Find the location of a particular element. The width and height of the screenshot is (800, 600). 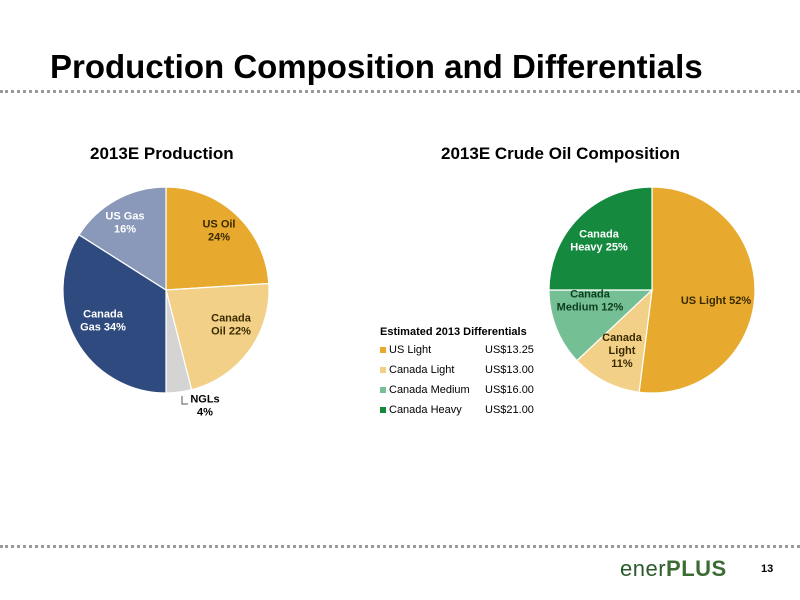

pie-slice-canada-heavy is located at coordinates (600, 238).